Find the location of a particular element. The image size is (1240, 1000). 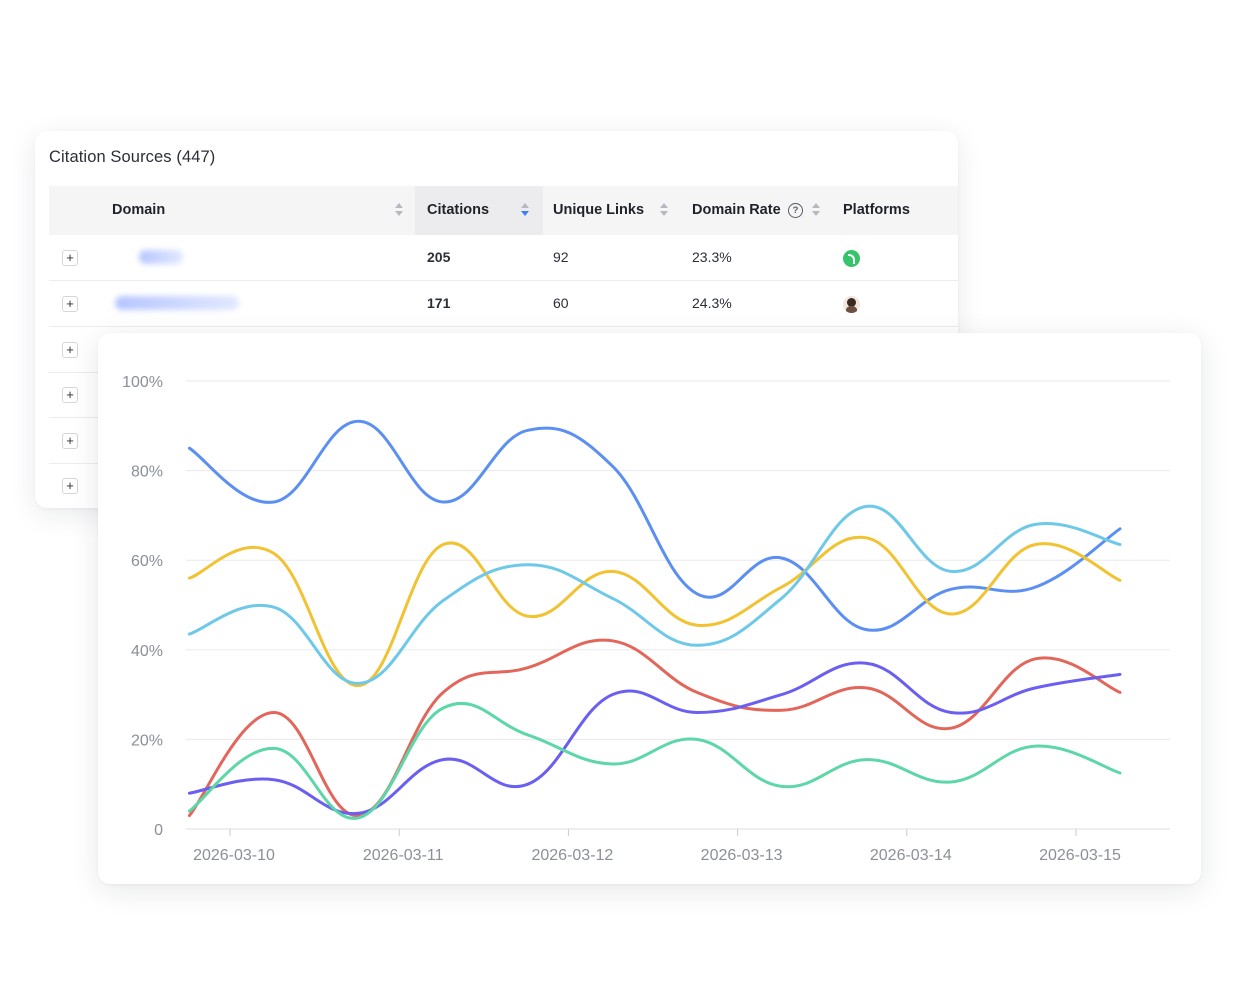

column-unique-links: Unique Links is located at coordinates (612, 210).